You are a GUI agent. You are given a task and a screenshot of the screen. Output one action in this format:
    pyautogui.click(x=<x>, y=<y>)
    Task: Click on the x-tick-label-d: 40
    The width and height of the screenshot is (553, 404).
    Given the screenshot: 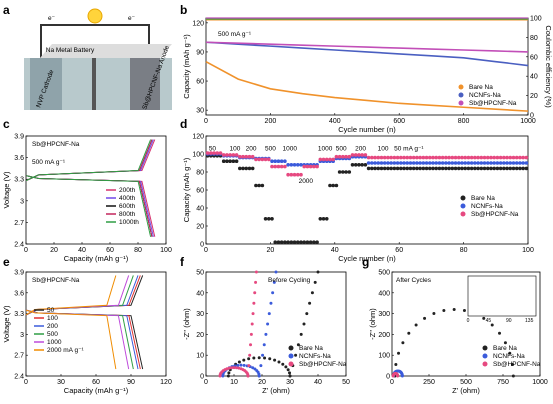 What is the action you would take?
    pyautogui.click(x=335, y=250)
    